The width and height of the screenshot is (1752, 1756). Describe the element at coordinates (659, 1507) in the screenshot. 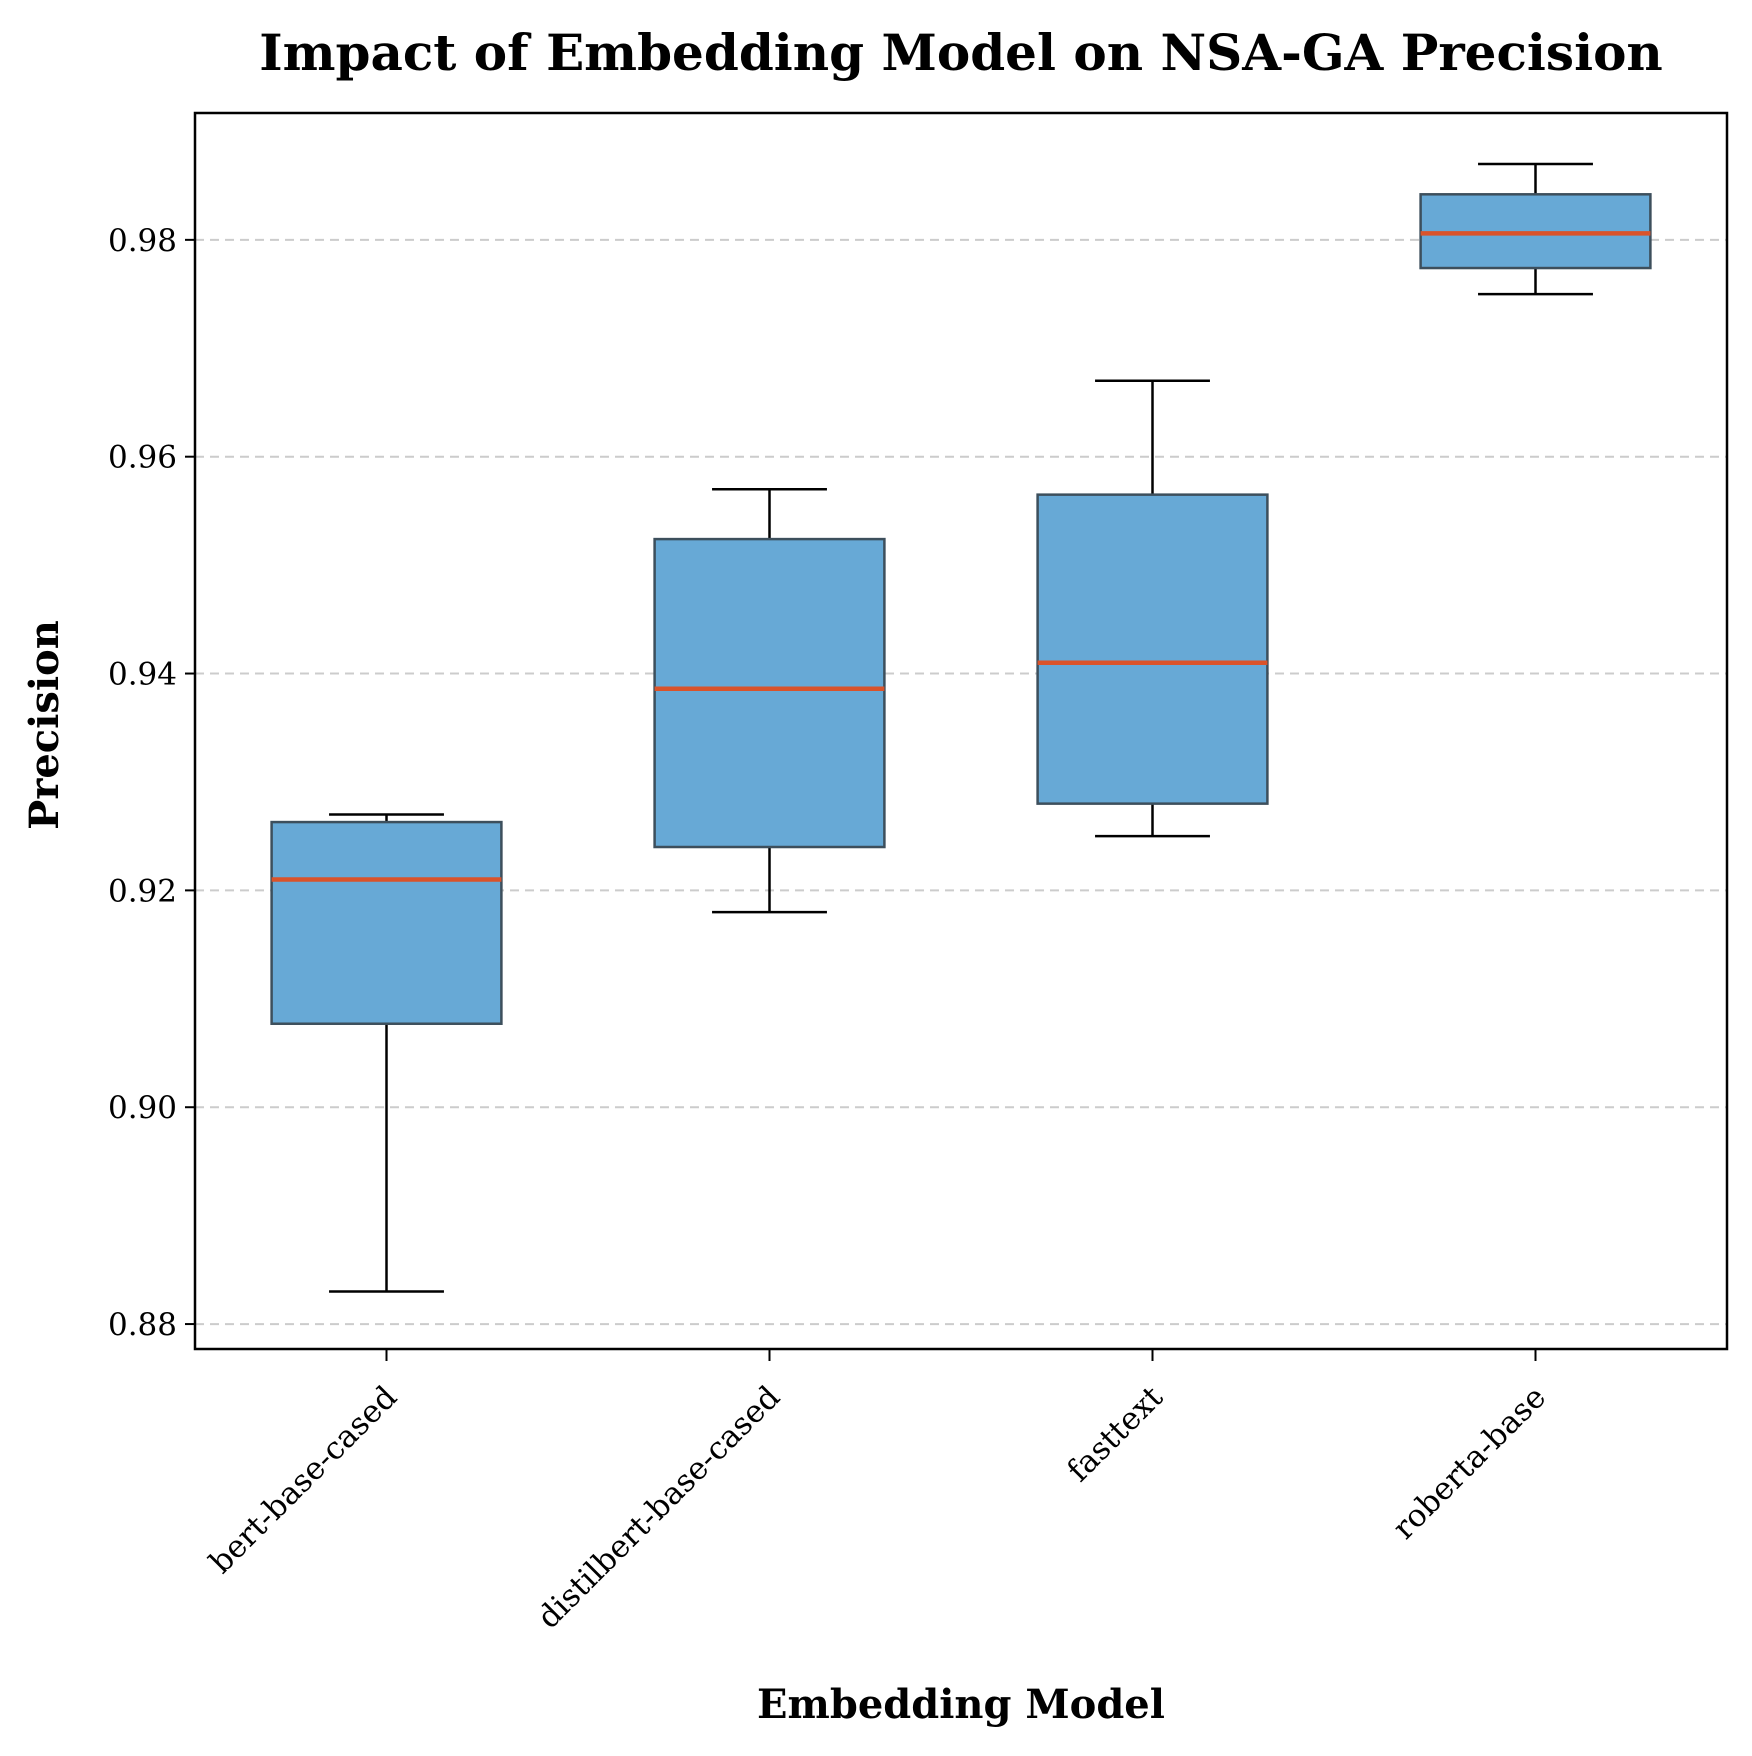

I see `x-tick-label: distilbert-base-cased` at that location.